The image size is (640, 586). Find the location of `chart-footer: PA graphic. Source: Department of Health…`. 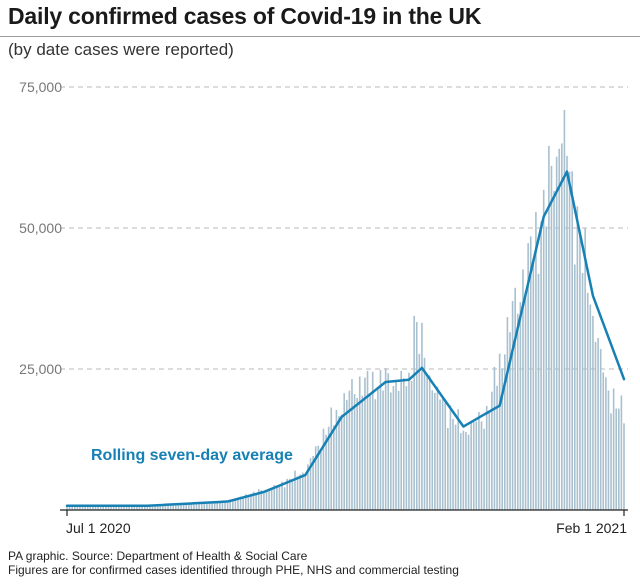

chart-footer: PA graphic. Source: Department of Health… is located at coordinates (233, 563).